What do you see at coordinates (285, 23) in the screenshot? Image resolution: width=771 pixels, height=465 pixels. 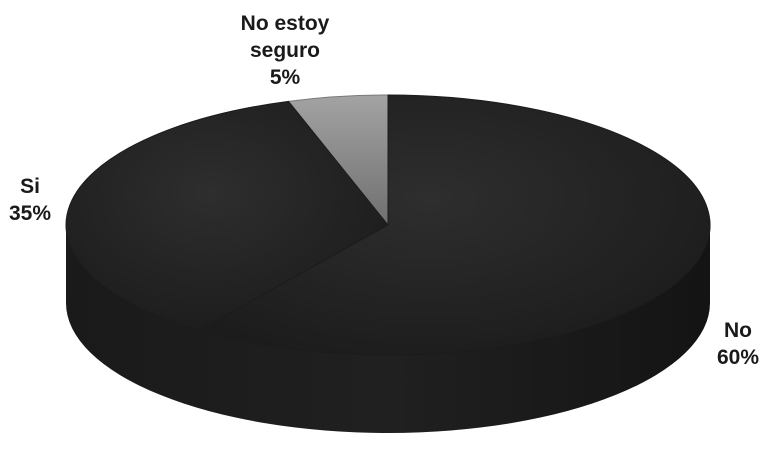 I see `slice-label-no-estoy-seguro-line1: No estoy` at bounding box center [285, 23].